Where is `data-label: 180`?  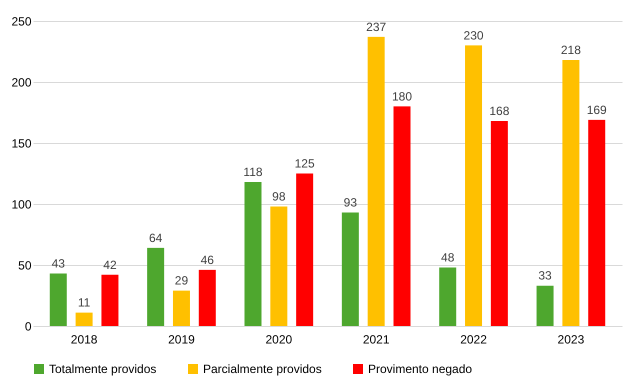 data-label: 180 is located at coordinates (402, 96).